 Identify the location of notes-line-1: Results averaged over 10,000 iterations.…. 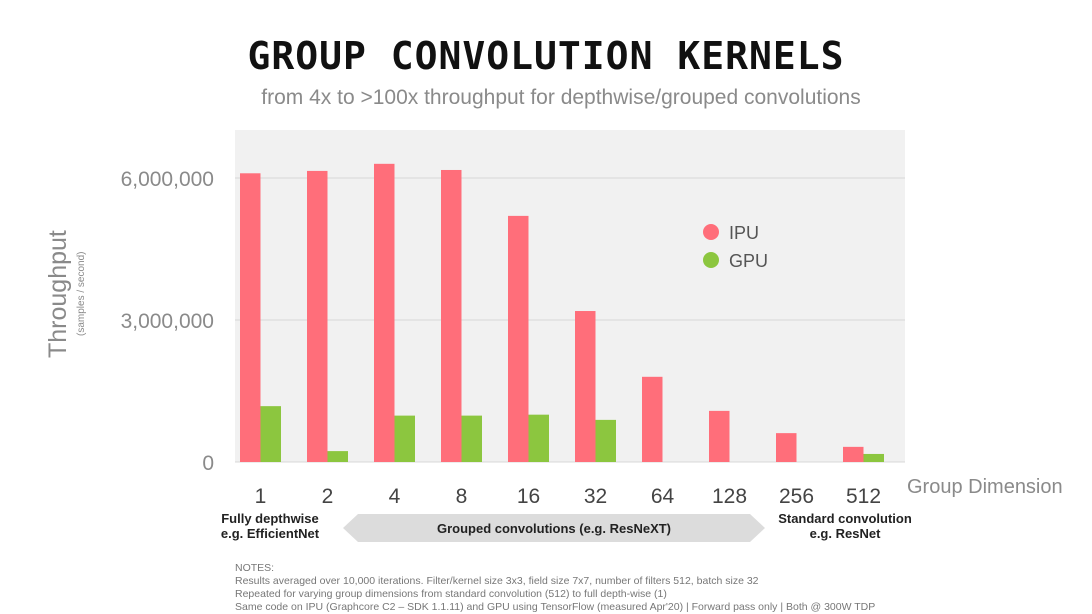
(497, 581).